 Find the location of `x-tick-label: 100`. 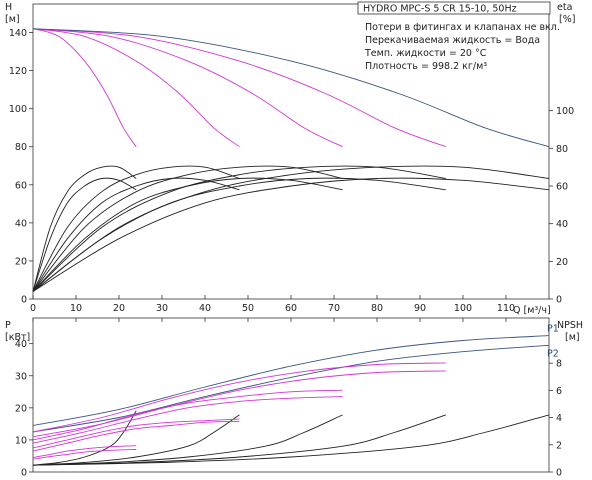

x-tick-label: 100 is located at coordinates (463, 308).